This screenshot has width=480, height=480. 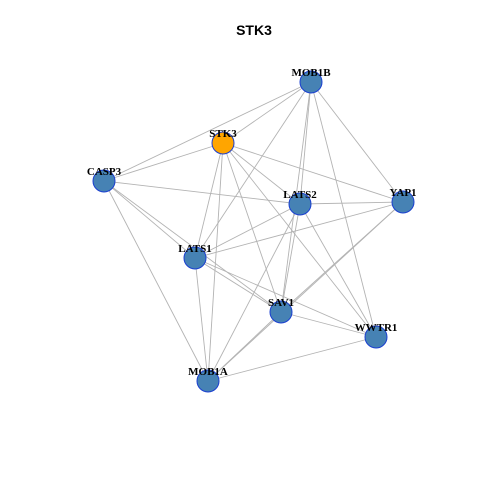 I want to click on node-label: STK3, so click(x=223, y=134).